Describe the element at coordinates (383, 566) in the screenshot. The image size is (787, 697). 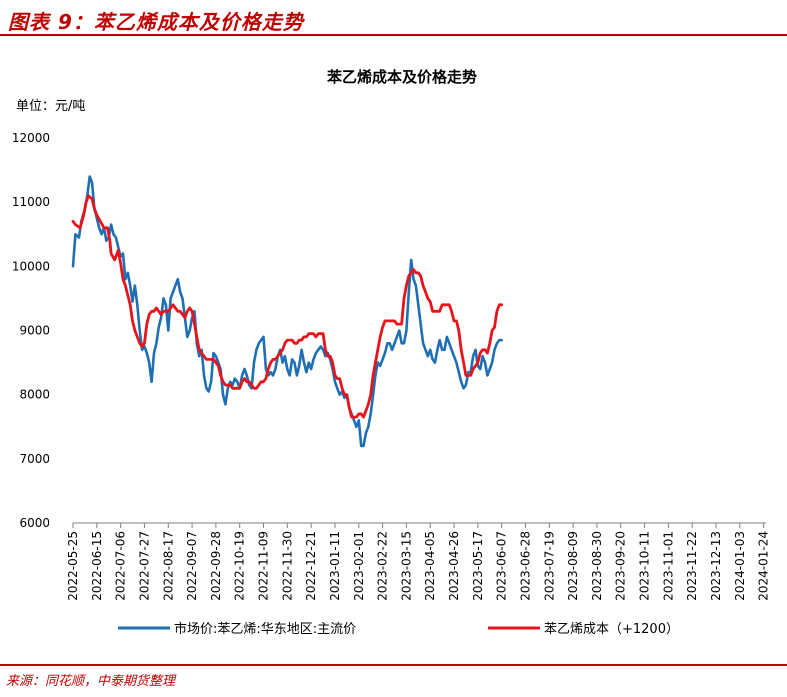
I see `x-tick-label: 2023-02-22` at that location.